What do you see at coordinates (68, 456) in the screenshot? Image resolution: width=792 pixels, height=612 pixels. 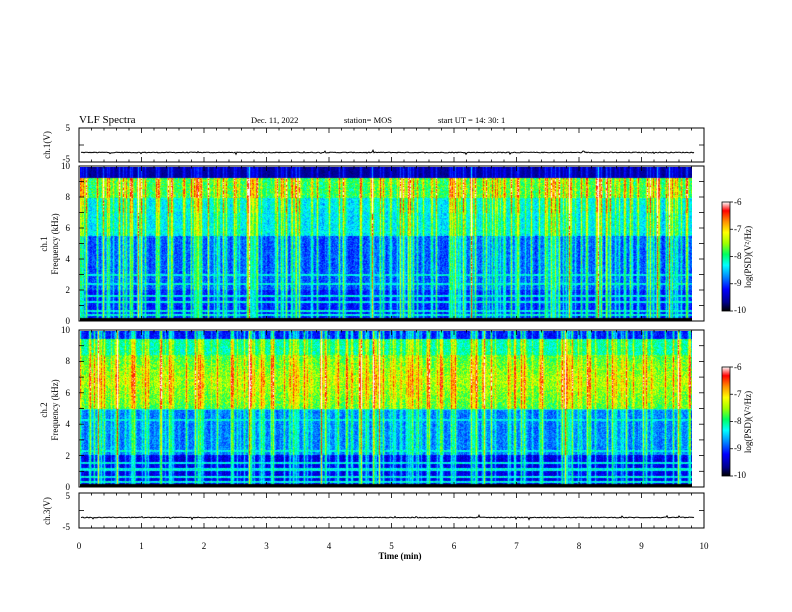 I see `ch2-ytick-2: 2` at bounding box center [68, 456].